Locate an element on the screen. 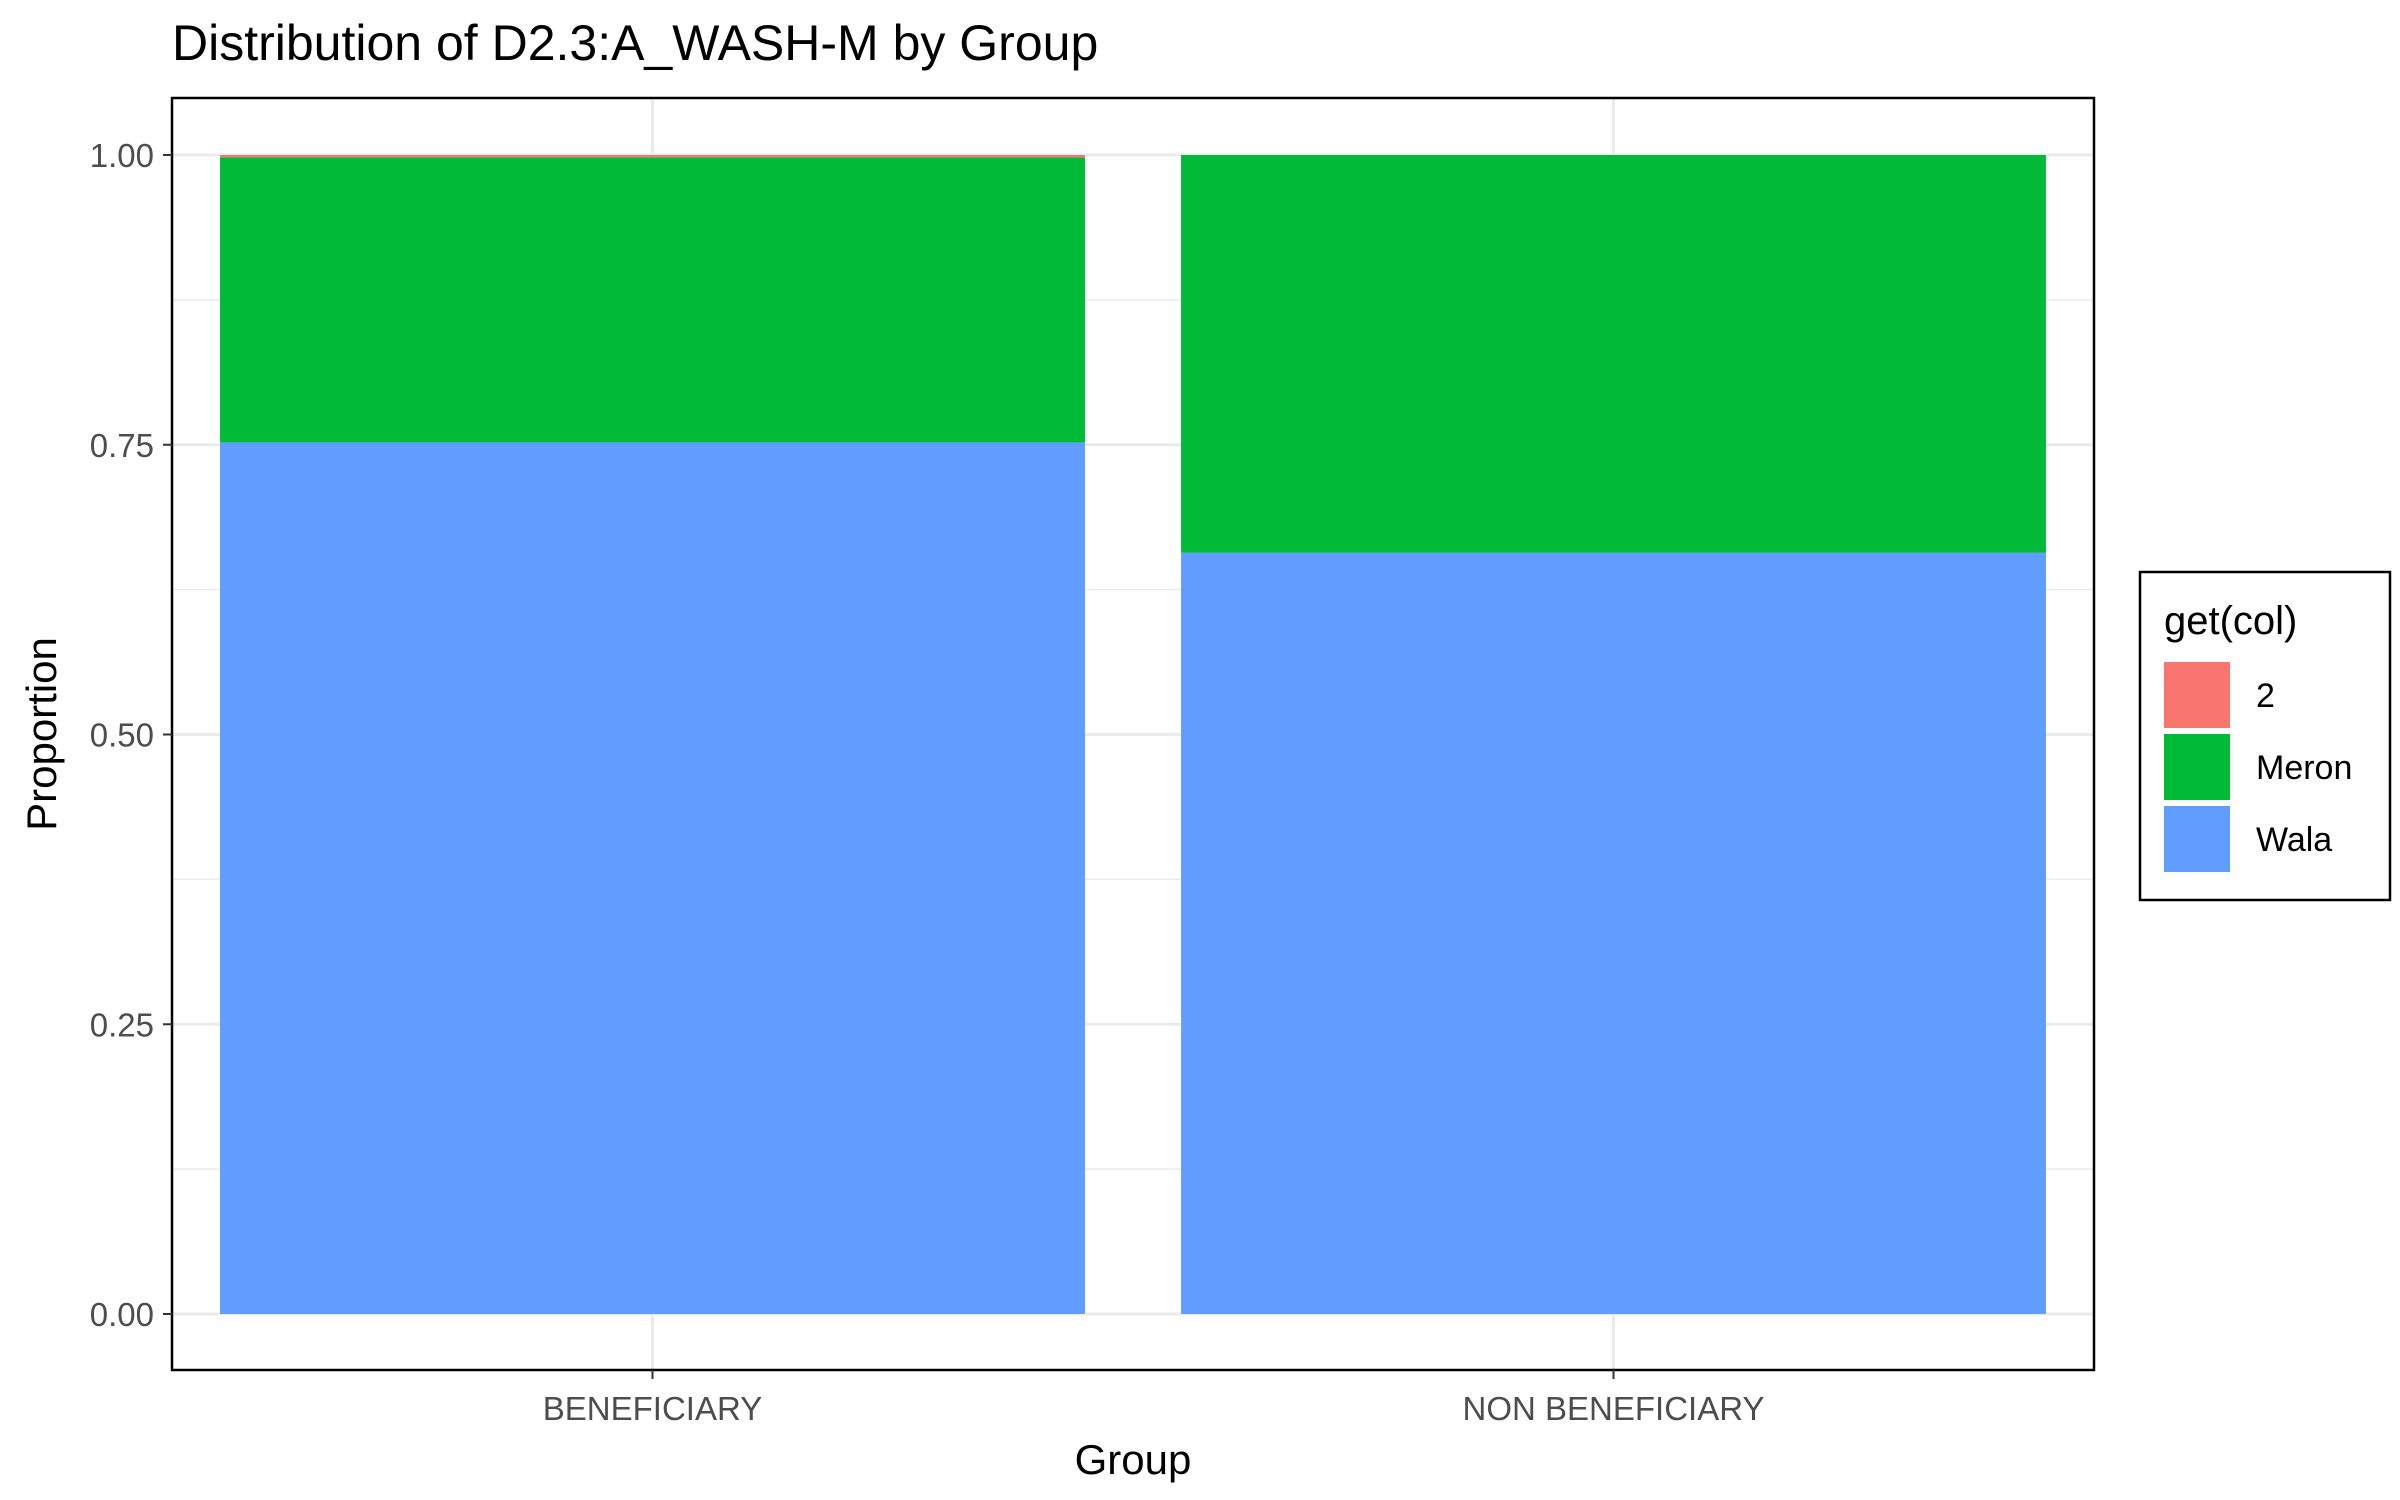  legend-key-wala is located at coordinates (2197, 839).